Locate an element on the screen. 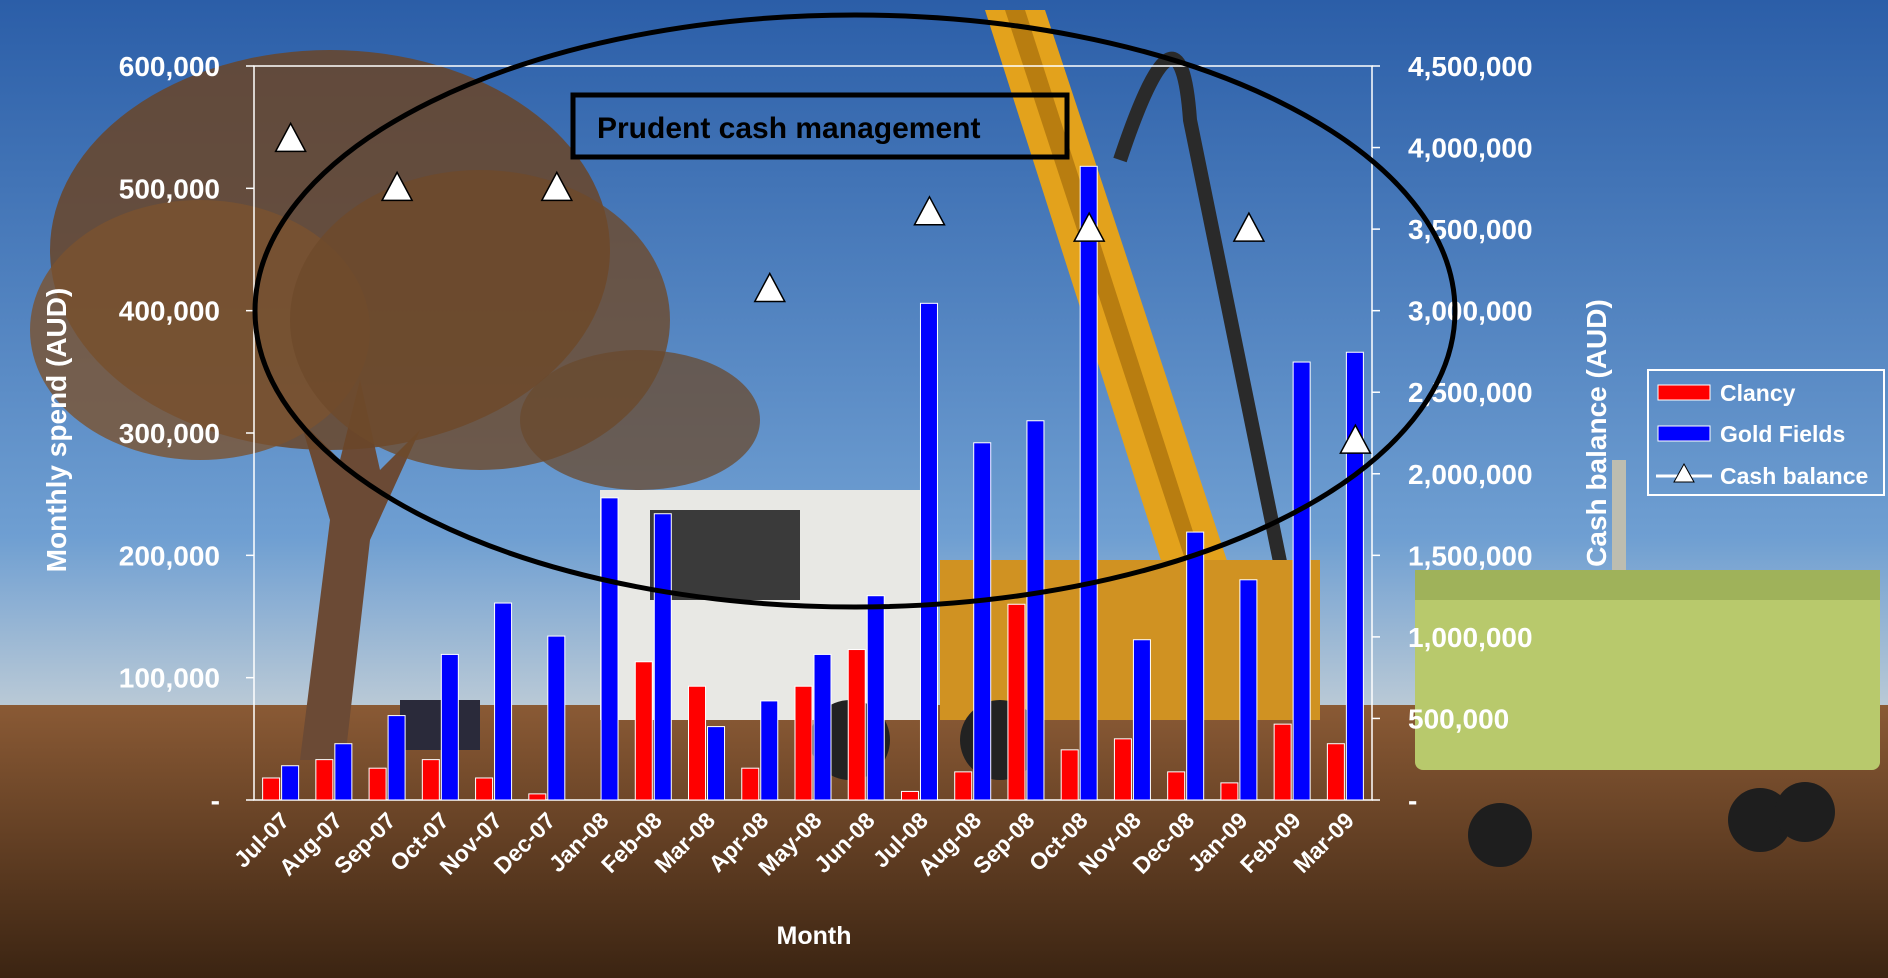 This screenshot has height=978, width=1888. left-tick-label: 300,000 is located at coordinates (169, 433).